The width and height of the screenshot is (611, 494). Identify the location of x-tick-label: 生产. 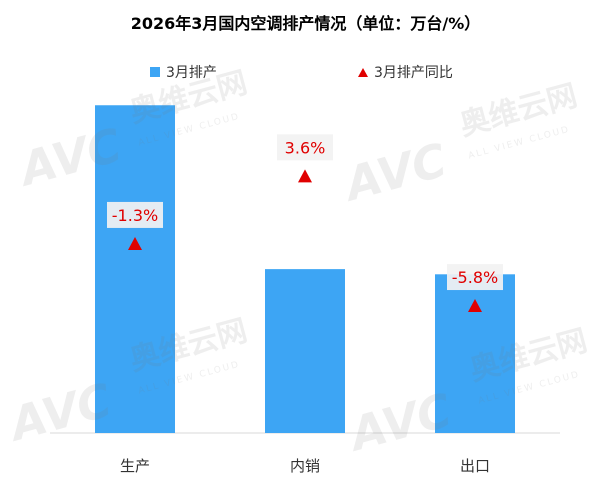
(135, 466).